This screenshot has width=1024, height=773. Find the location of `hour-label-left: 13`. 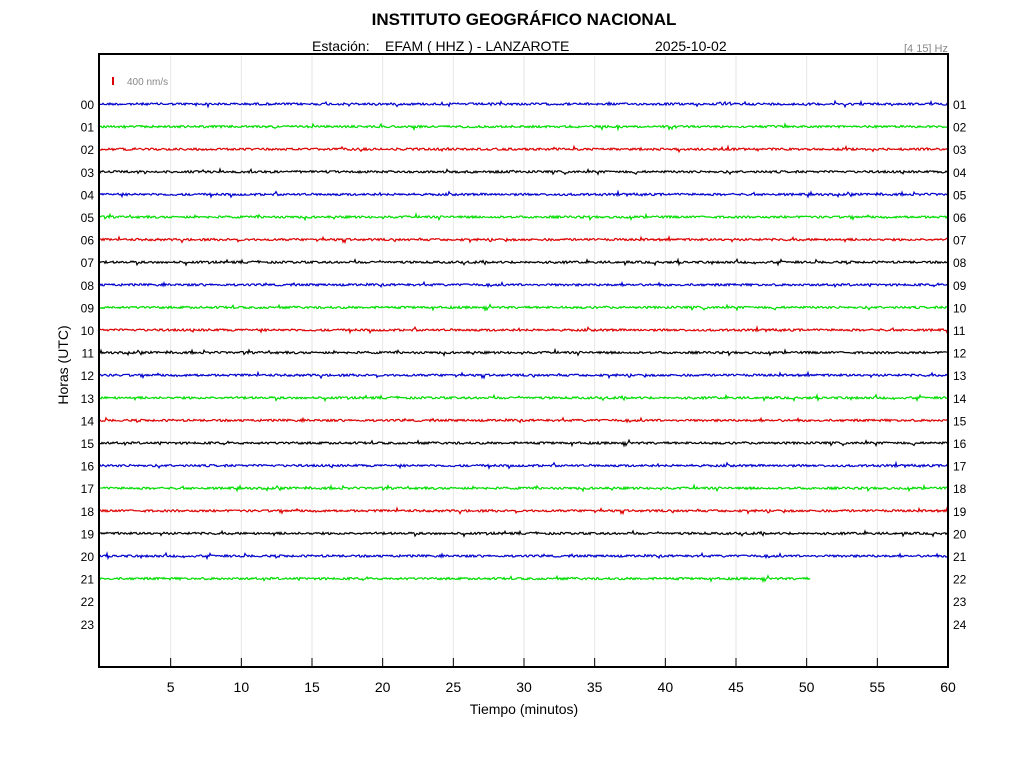

hour-label-left: 13 is located at coordinates (88, 399).